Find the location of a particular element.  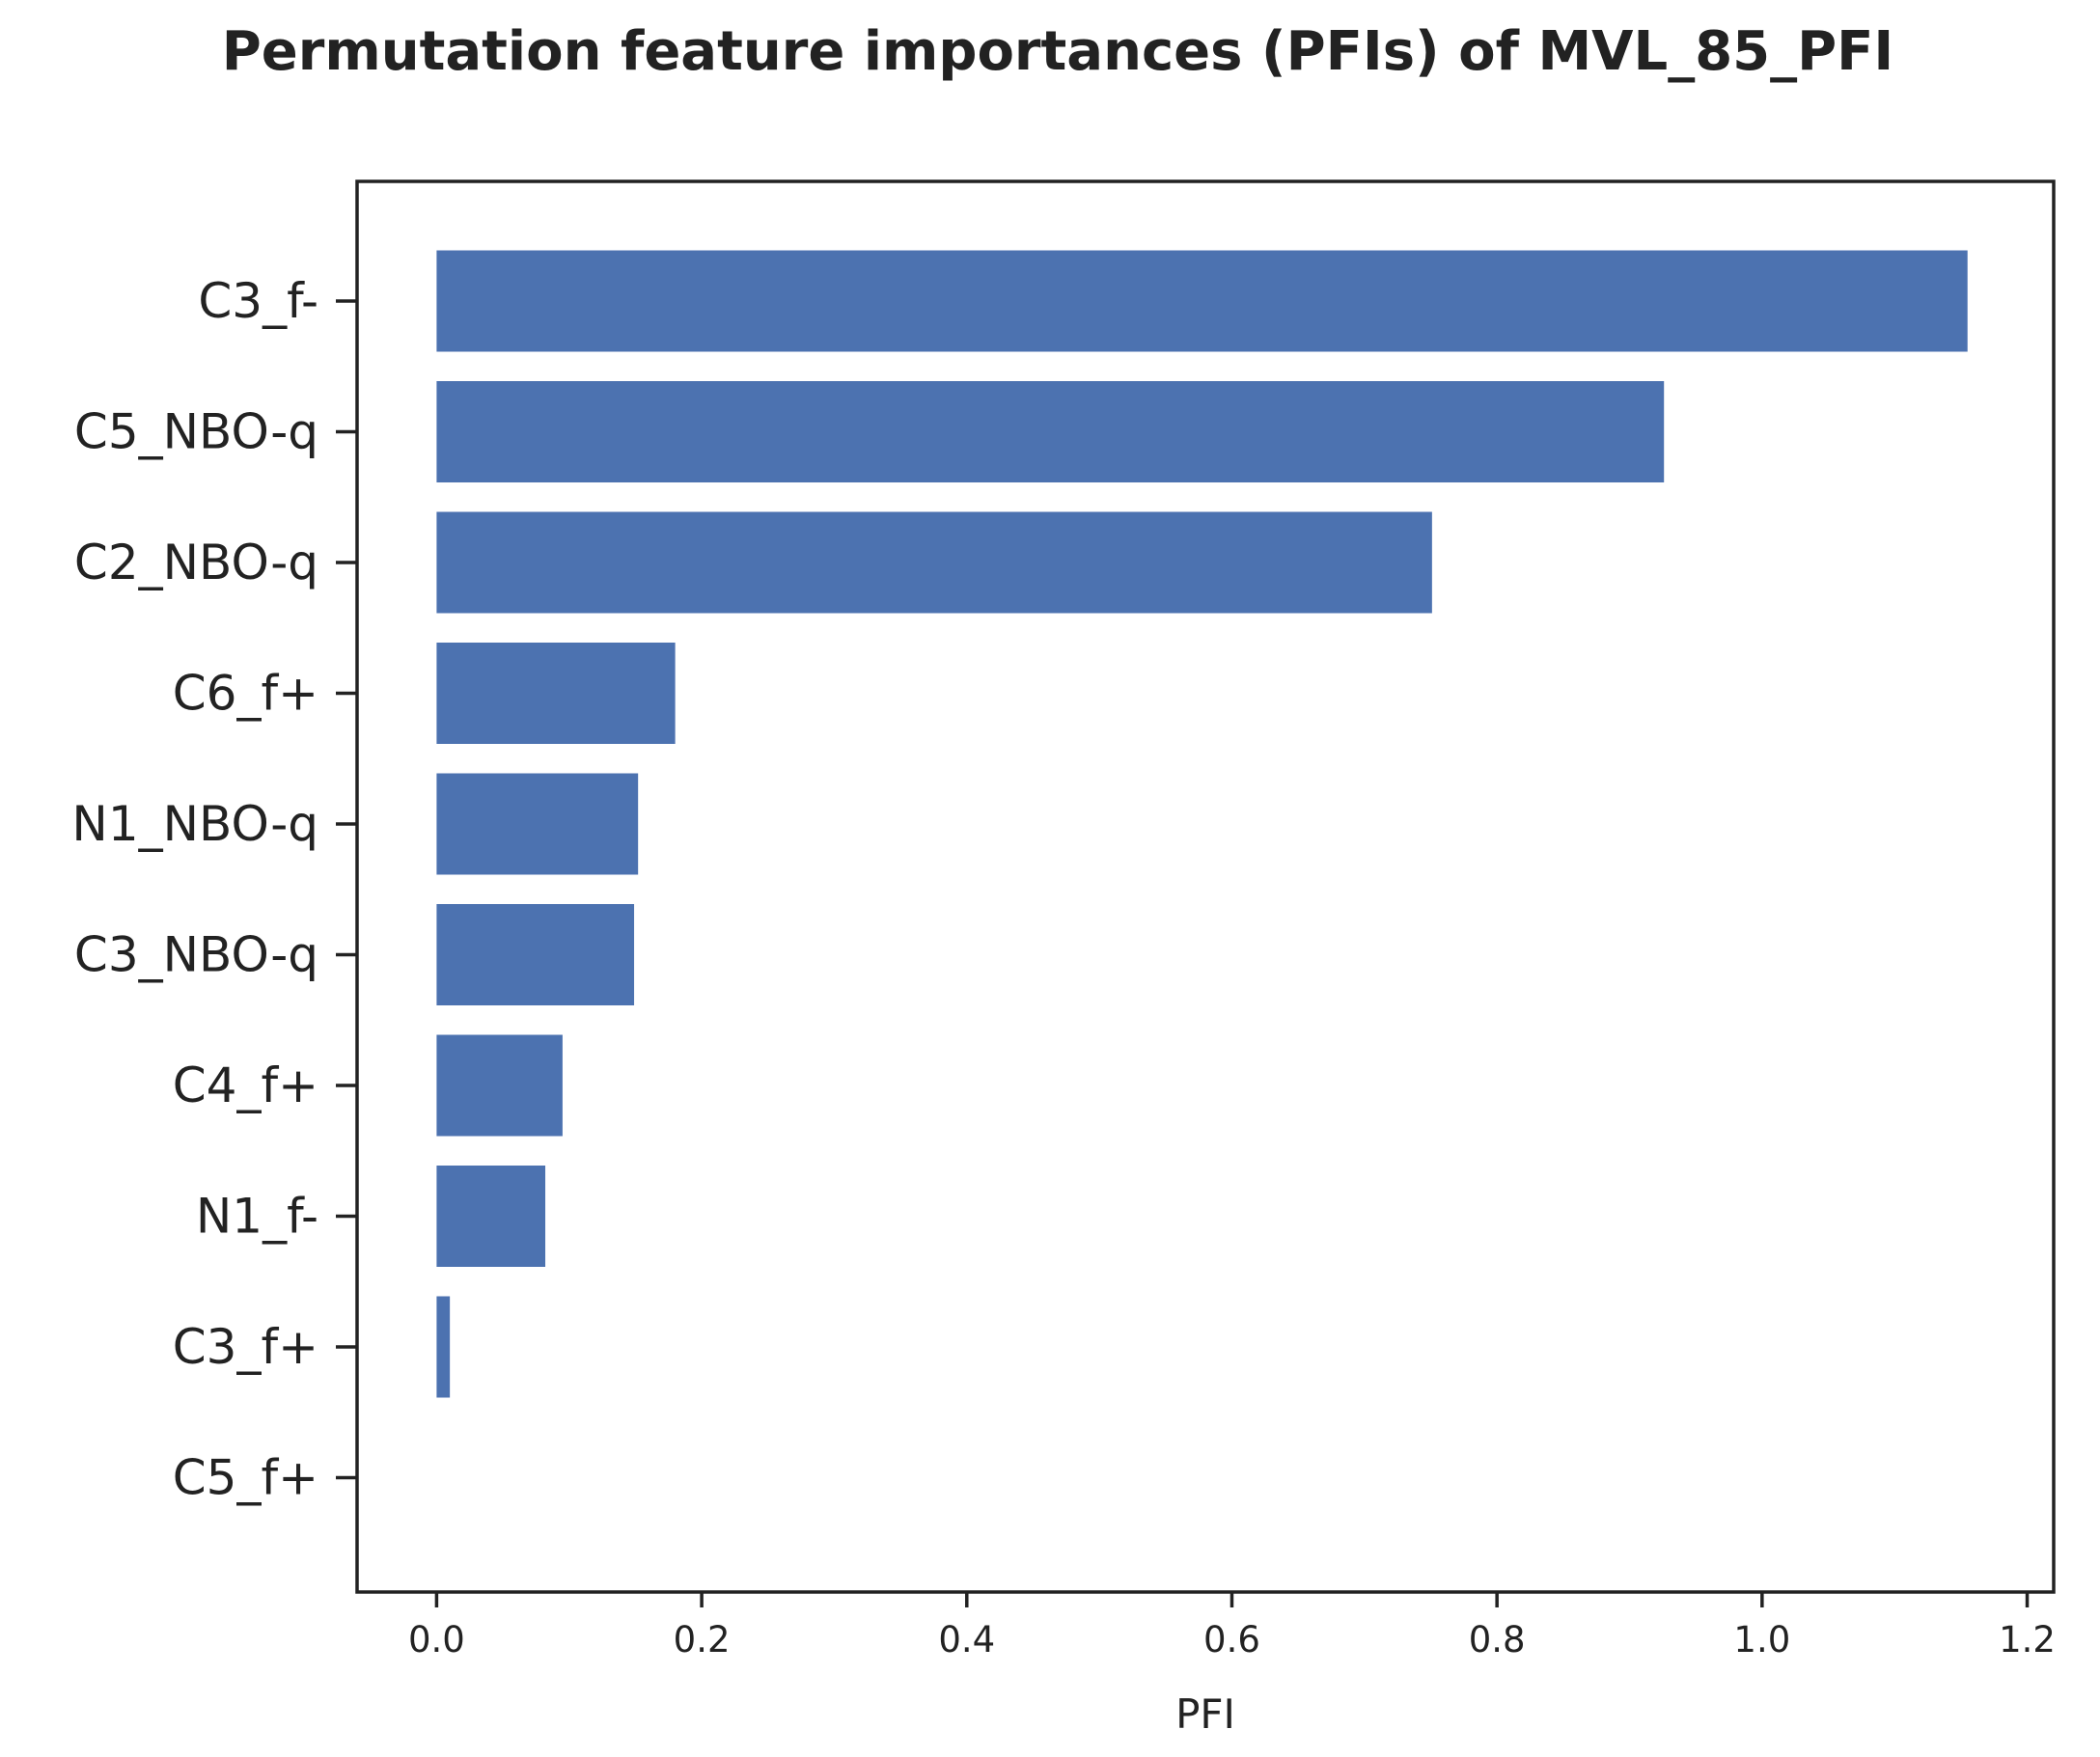

y-tick-label: N1_f- is located at coordinates (257, 1217).